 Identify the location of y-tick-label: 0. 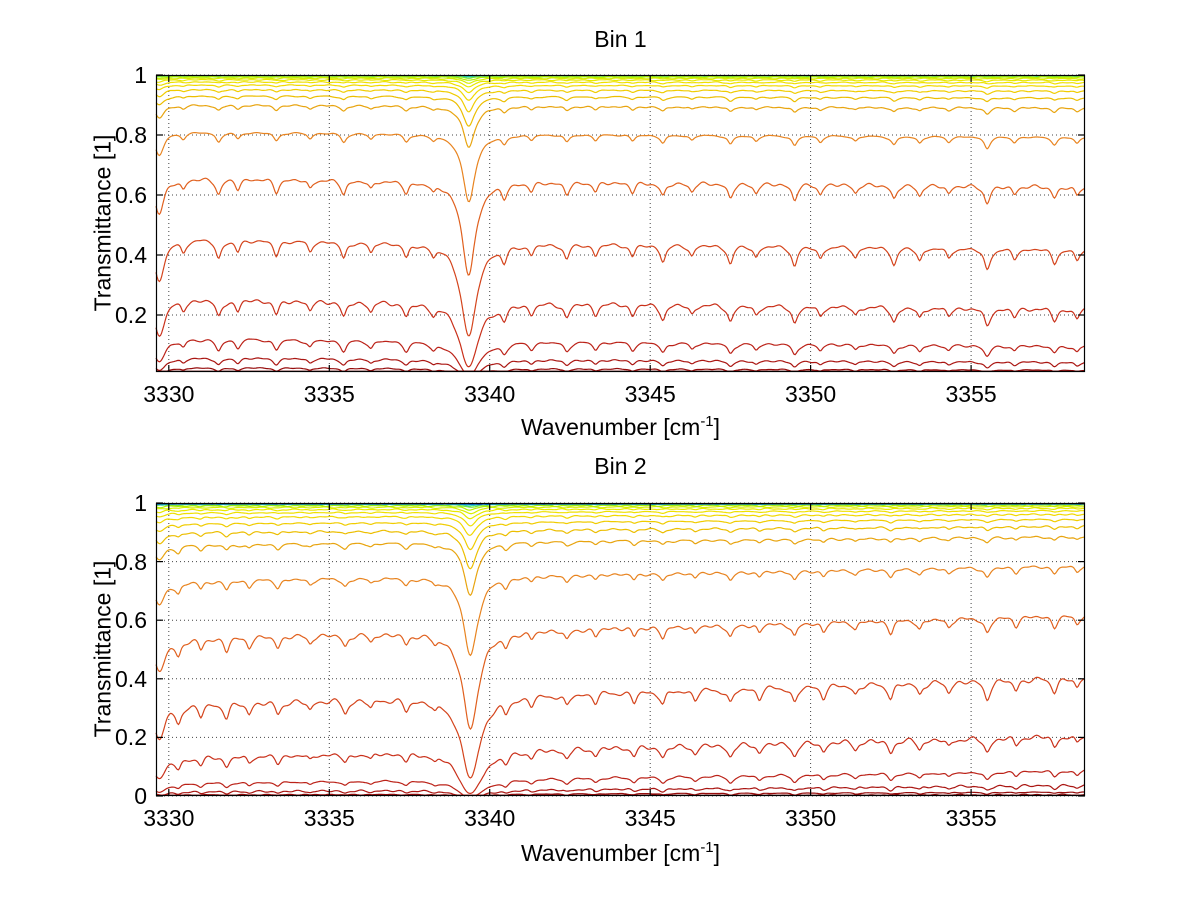
(140, 796).